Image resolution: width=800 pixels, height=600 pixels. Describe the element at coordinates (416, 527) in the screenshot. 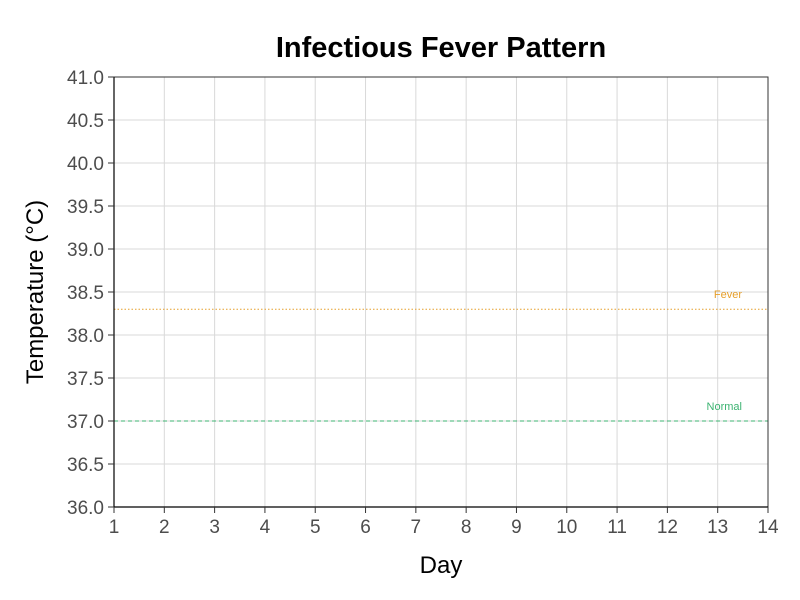

I see `x-tick-label: 7` at that location.